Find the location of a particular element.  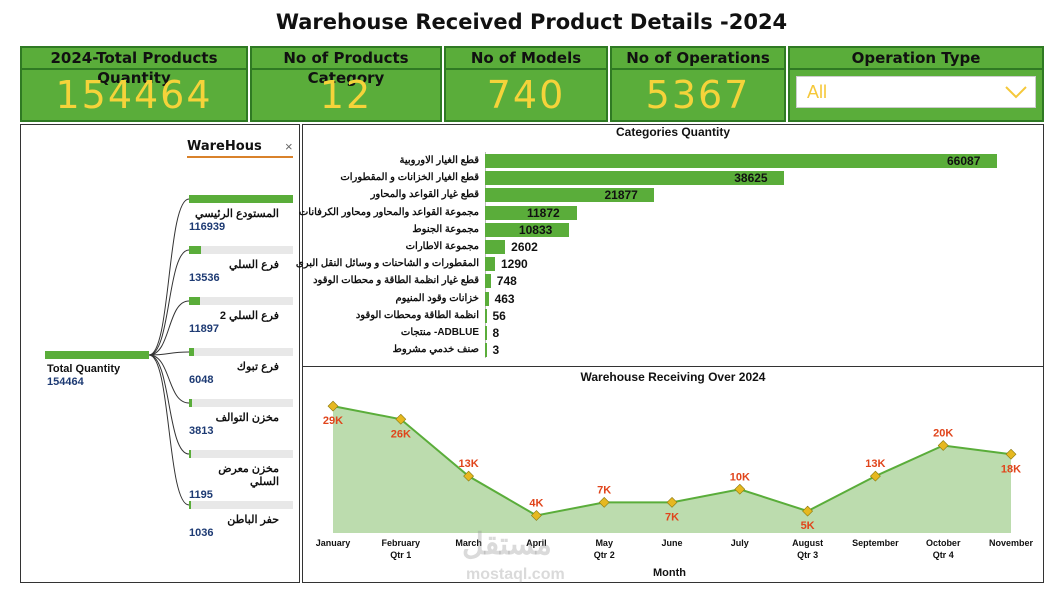

operation-type-slicer: Operation Type All is located at coordinates (916, 84).